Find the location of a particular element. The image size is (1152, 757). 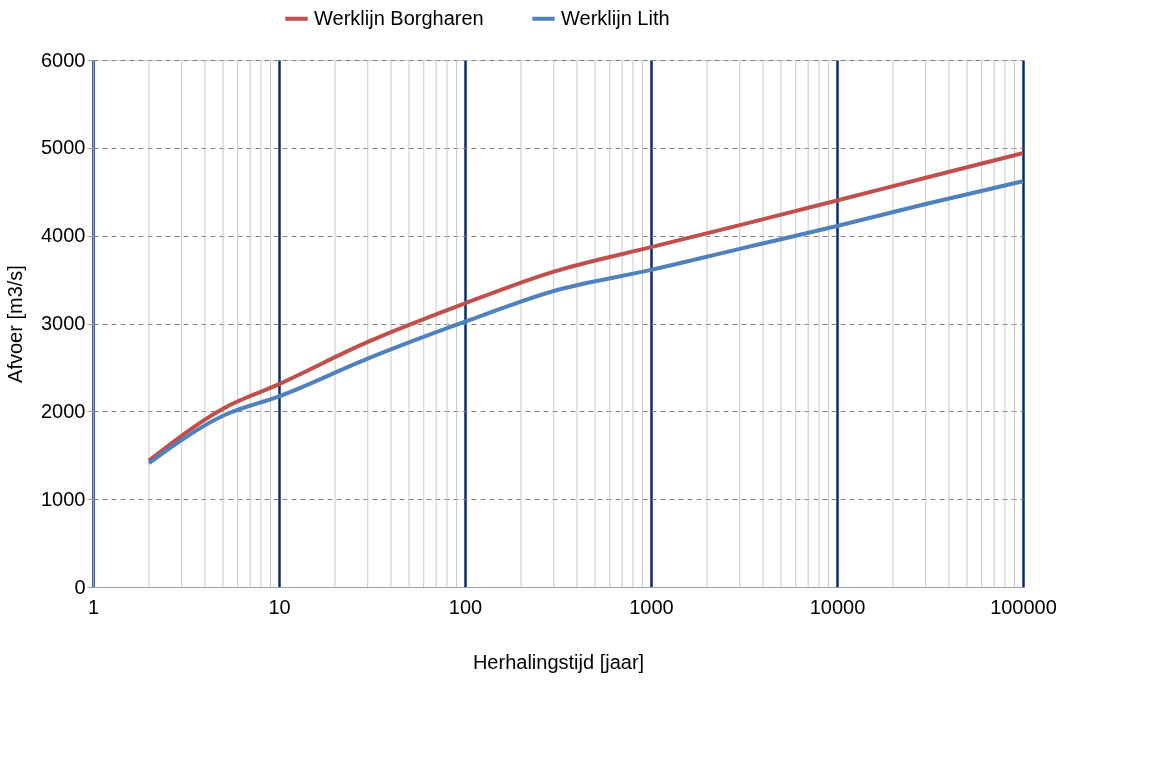

x-tick-label: 10000 is located at coordinates (837, 606).